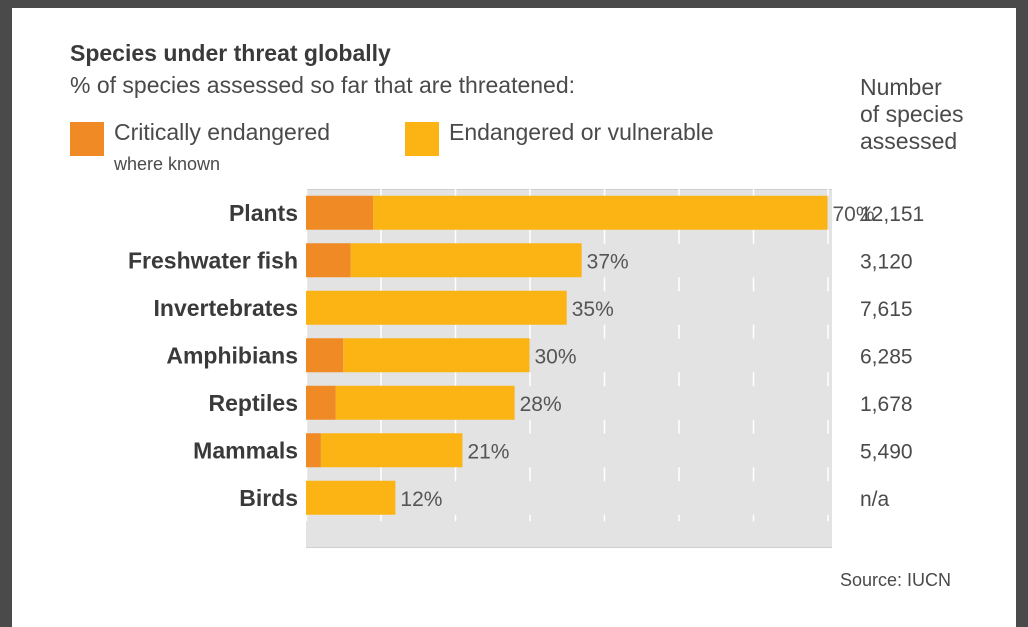 This screenshot has height=627, width=1028. What do you see at coordinates (886, 404) in the screenshot?
I see `species-count: 1,678` at bounding box center [886, 404].